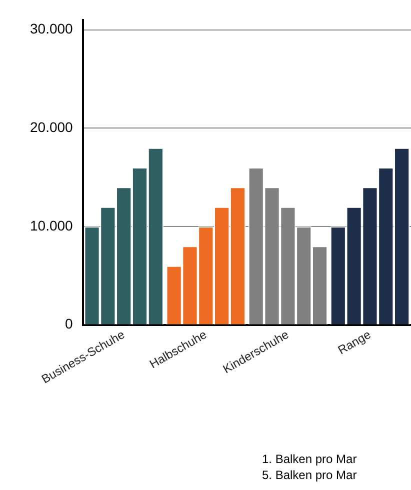 The width and height of the screenshot is (411, 490). Describe the element at coordinates (69, 324) in the screenshot. I see `y-tick-label: 0` at that location.